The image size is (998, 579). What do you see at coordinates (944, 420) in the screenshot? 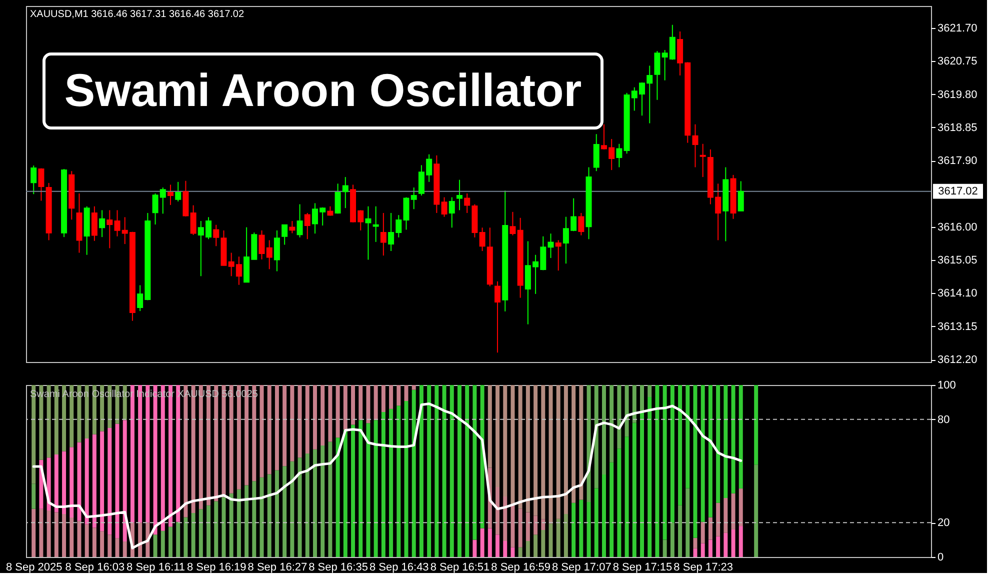
I see `y-tick-label: 80` at bounding box center [944, 420].